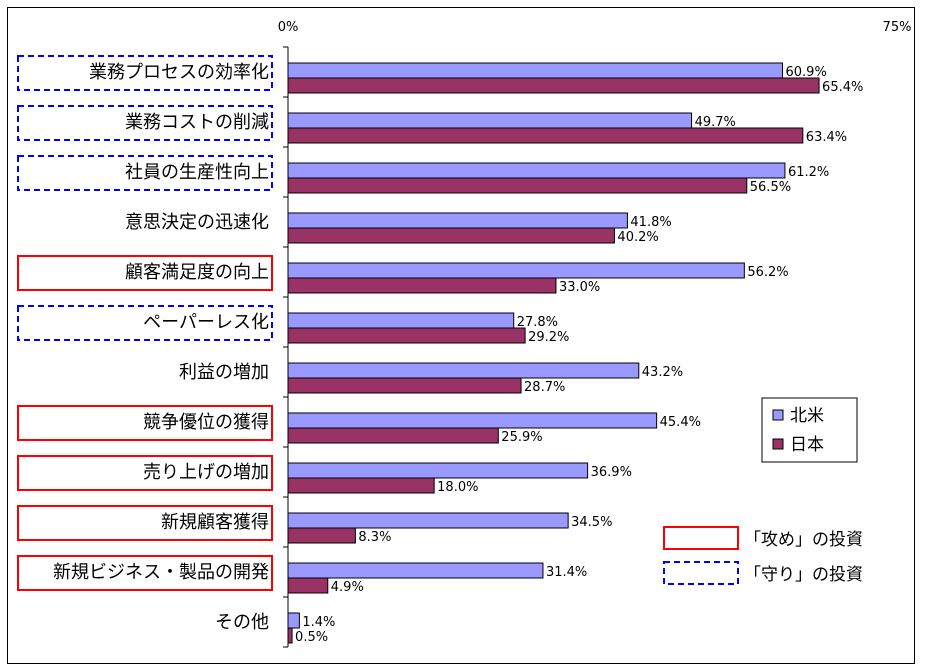  I want to click on frame-legend-swatch-offense, so click(701, 538).